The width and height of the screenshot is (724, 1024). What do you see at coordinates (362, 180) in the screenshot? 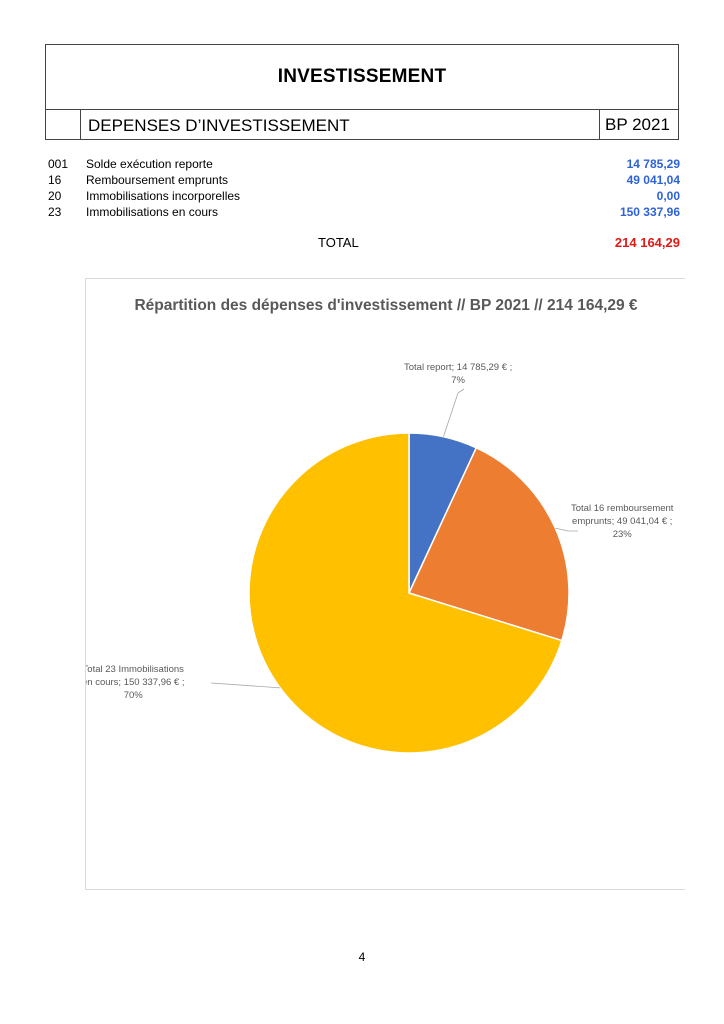
I see `table-row: 16 Remboursement emprunts 49 041,04` at bounding box center [362, 180].